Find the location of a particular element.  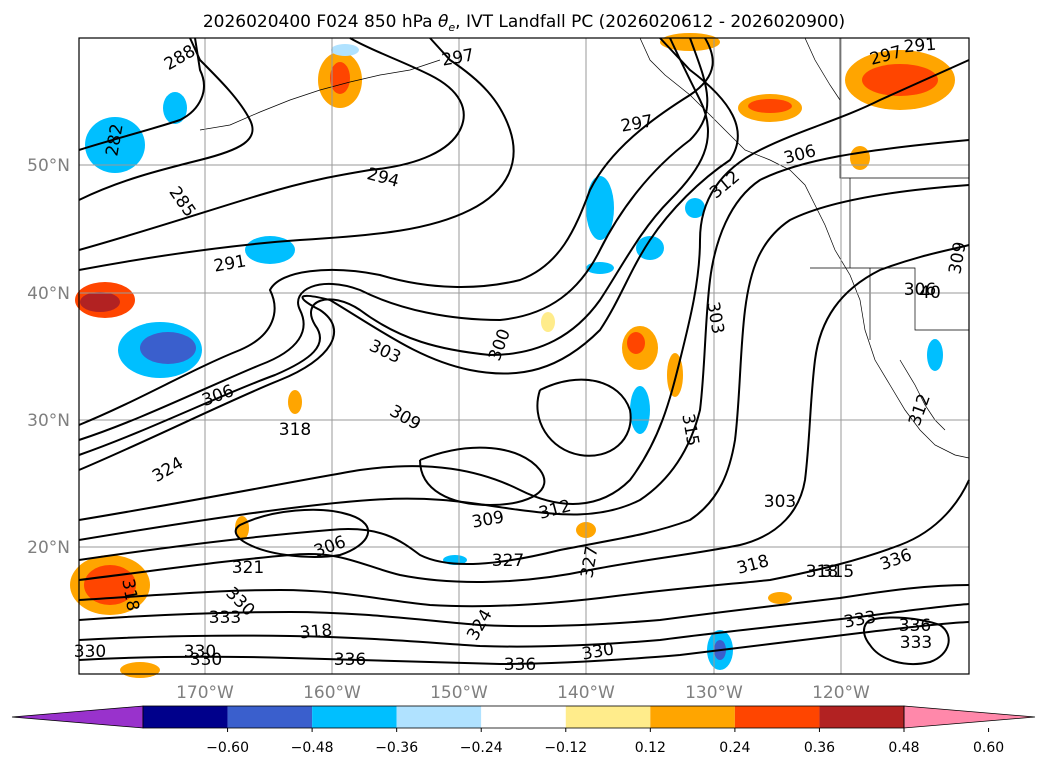

contour-label: 315 is located at coordinates (838, 572).